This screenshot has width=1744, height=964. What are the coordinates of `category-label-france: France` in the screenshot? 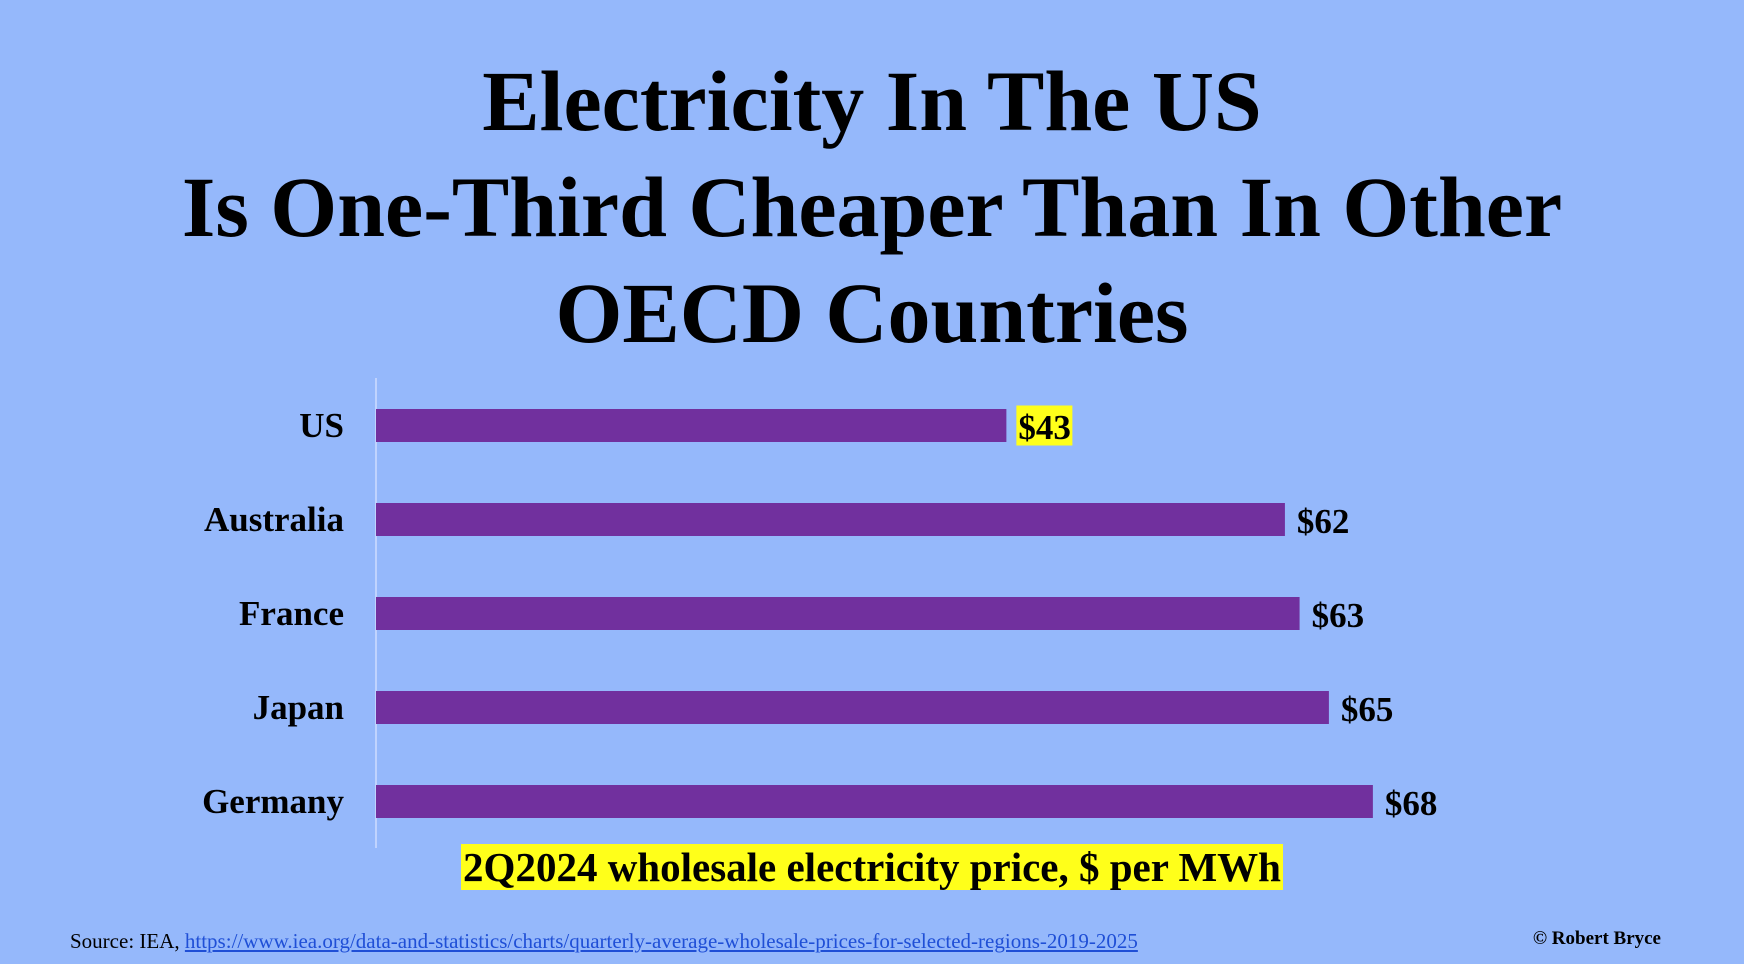 It's located at (291, 613).